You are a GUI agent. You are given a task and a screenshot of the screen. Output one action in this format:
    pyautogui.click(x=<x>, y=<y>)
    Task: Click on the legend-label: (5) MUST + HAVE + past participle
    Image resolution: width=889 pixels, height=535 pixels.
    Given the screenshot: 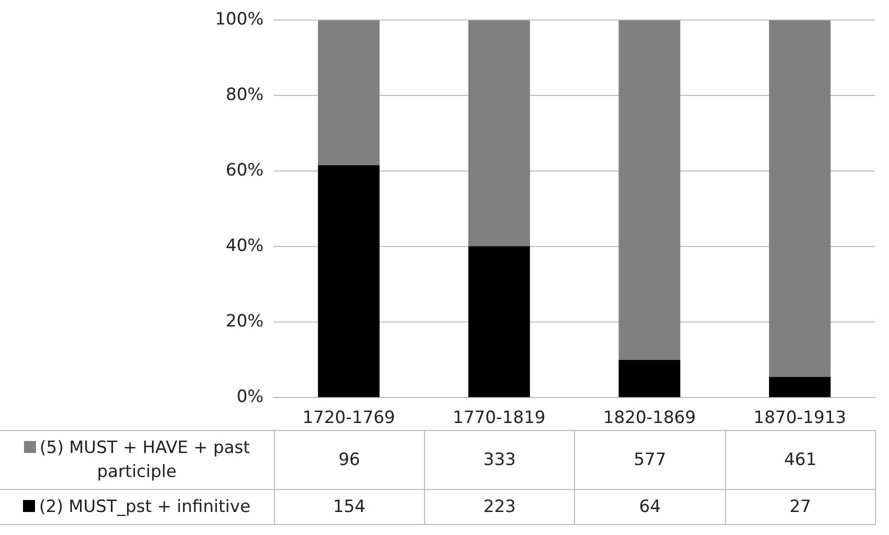 What is the action you would take?
    pyautogui.click(x=145, y=460)
    